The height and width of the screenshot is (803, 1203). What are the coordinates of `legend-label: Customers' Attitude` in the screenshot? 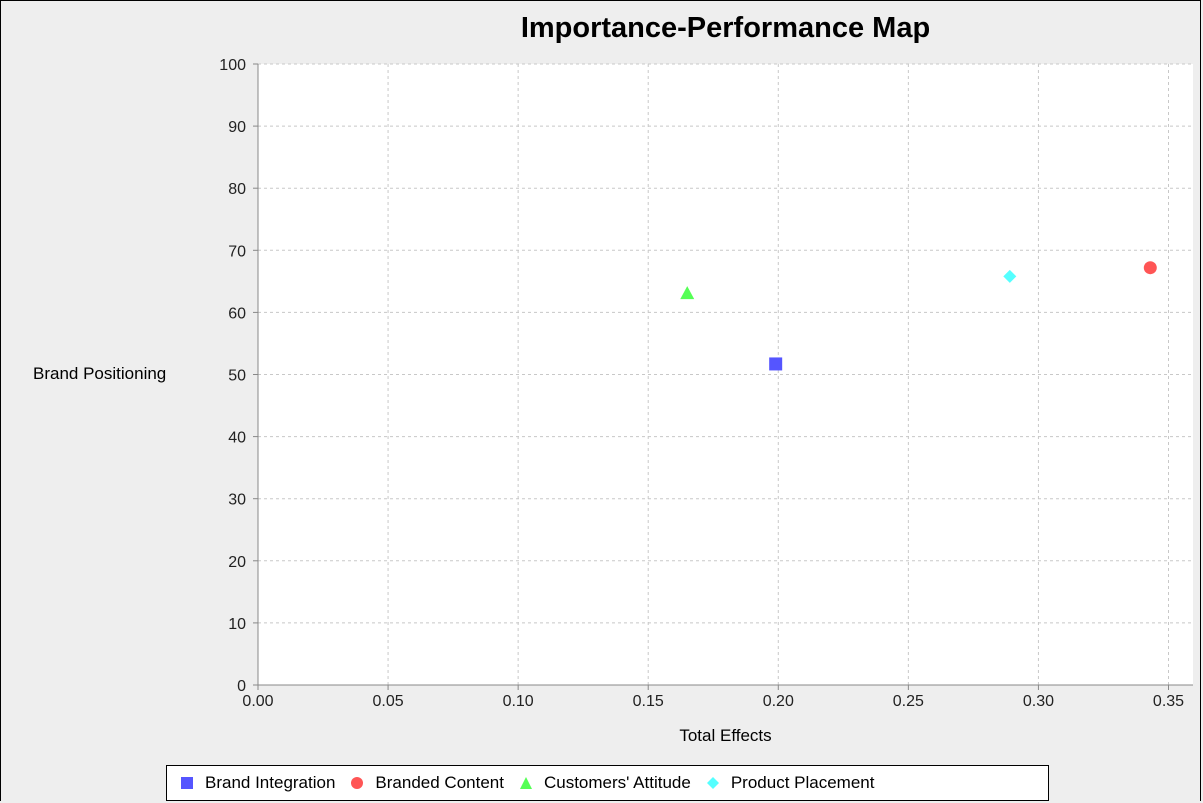 It's located at (617, 782).